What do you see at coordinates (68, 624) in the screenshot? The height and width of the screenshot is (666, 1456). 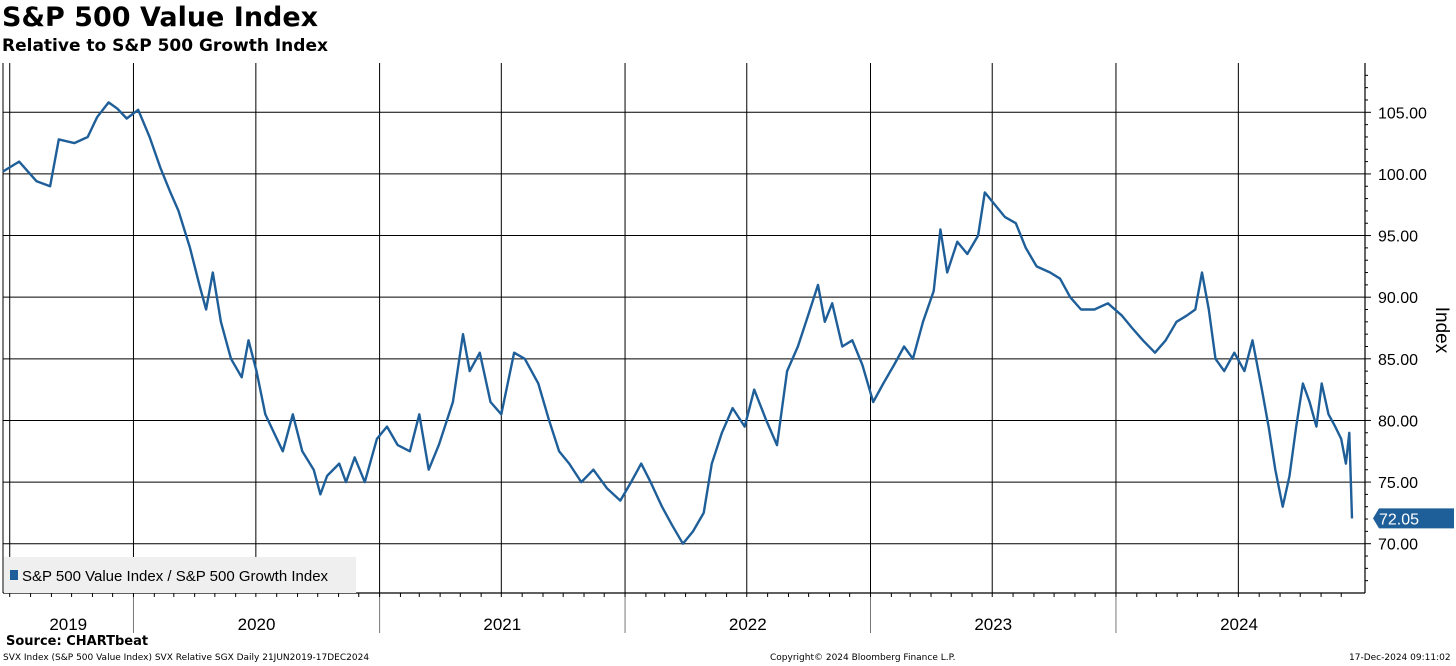 I see `x-year-label: 2019` at bounding box center [68, 624].